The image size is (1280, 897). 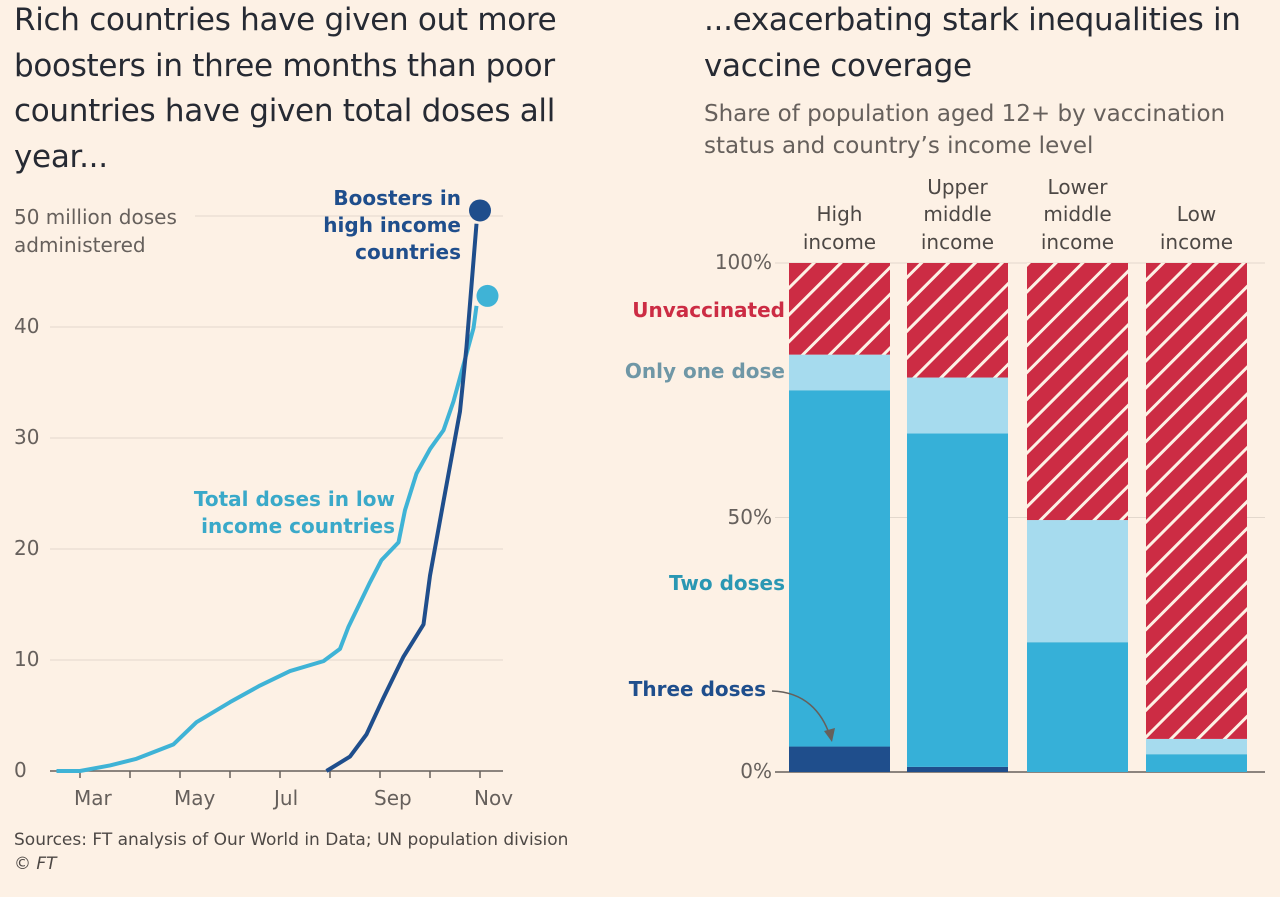 I want to click on y-tick-label: 10, so click(x=27, y=659).